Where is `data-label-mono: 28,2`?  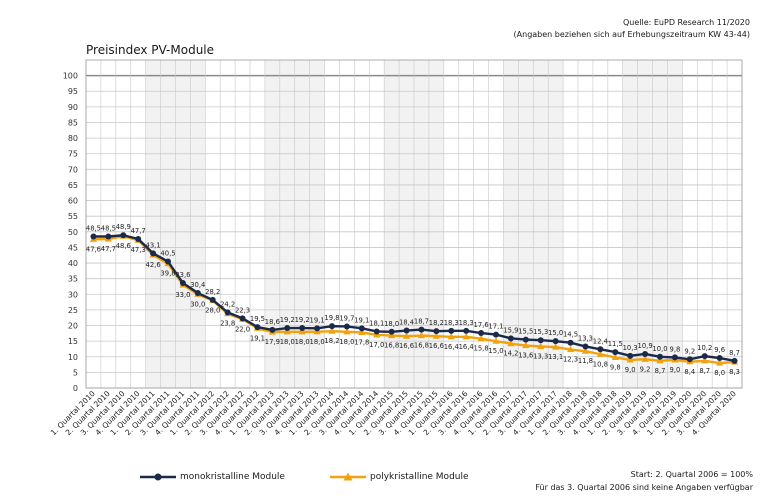
data-label-mono: 28,2 is located at coordinates (212, 292).